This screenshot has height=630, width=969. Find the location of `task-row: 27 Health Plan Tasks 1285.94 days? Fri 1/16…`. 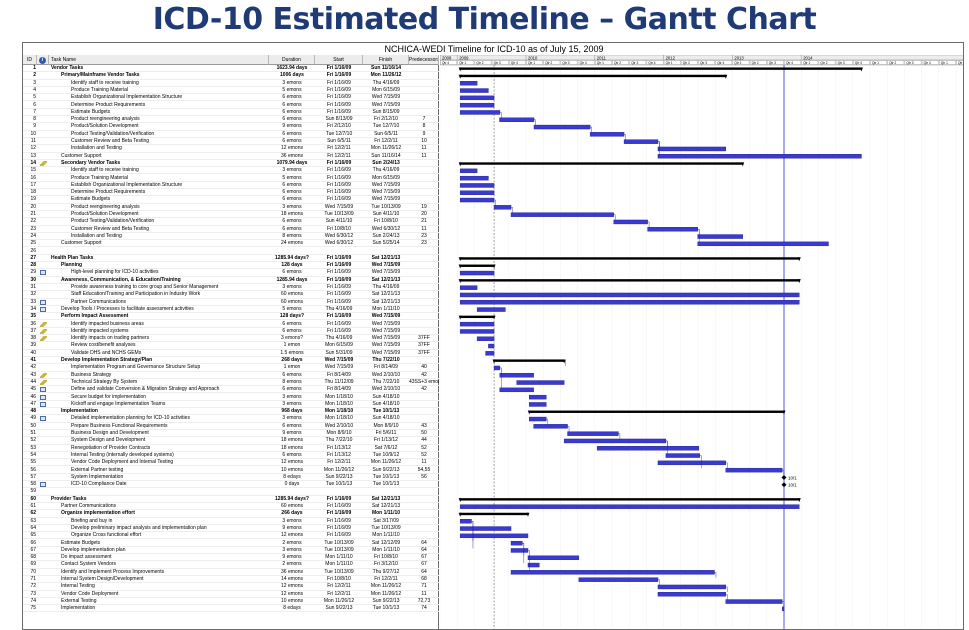

task-row: 27 Health Plan Tasks 1285.94 days? Fri 1/16… is located at coordinates (231, 259).